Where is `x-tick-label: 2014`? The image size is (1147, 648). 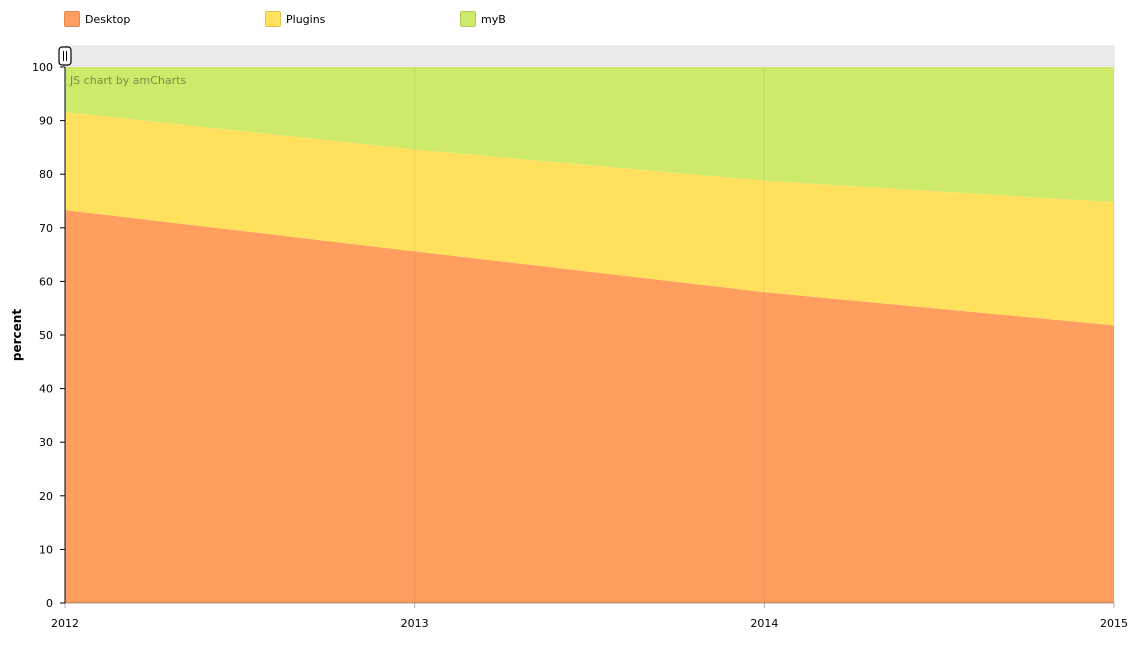 x-tick-label: 2014 is located at coordinates (764, 623).